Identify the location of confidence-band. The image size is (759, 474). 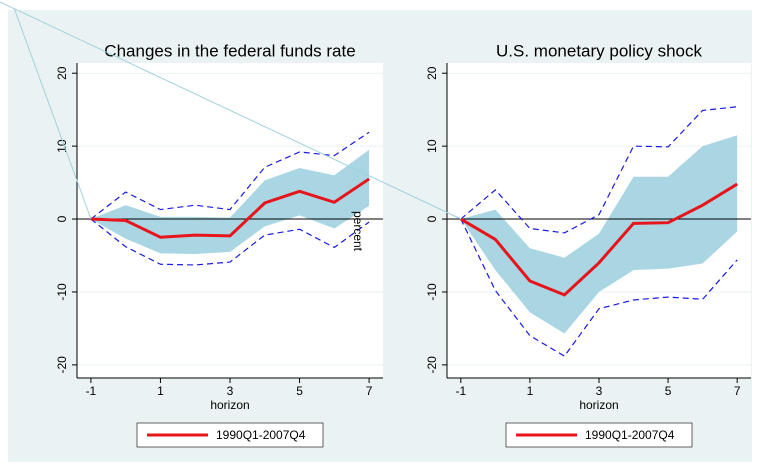
(230, 202).